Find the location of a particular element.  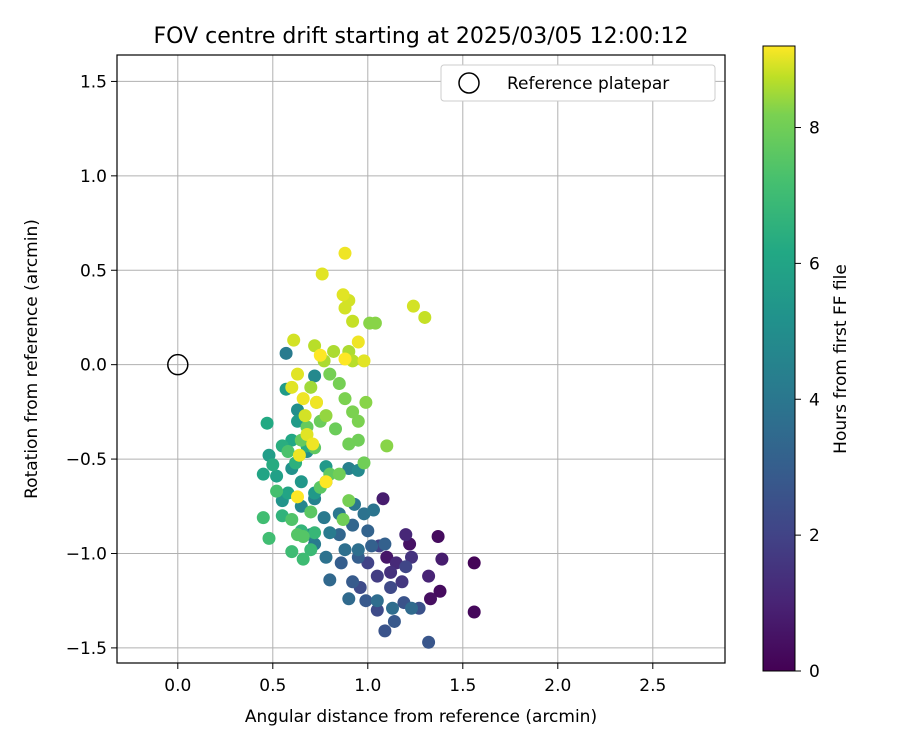

x-tick-label: 0.0 is located at coordinates (177, 686).